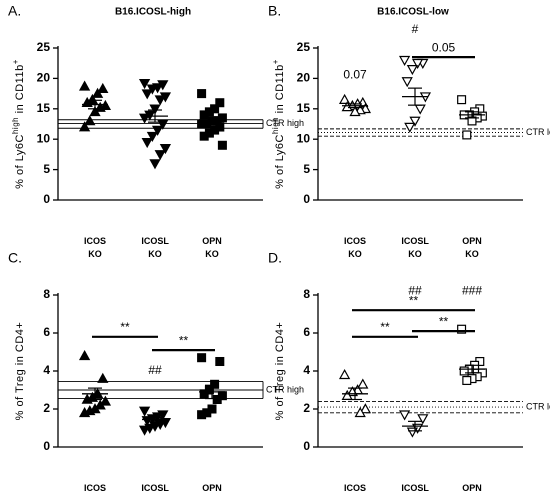 The width and height of the screenshot is (550, 494). I want to click on y-tick-label: 25, so click(304, 47).